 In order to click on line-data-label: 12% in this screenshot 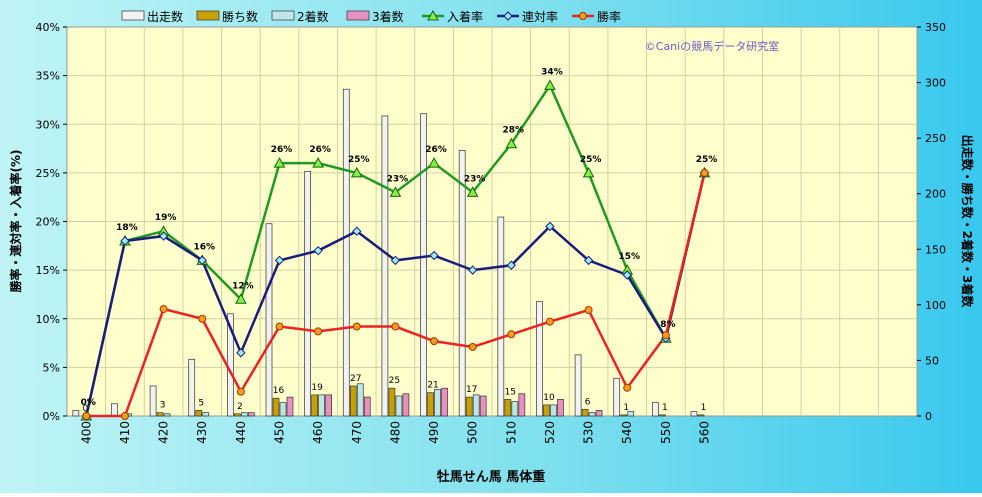, I will do `click(243, 286)`.